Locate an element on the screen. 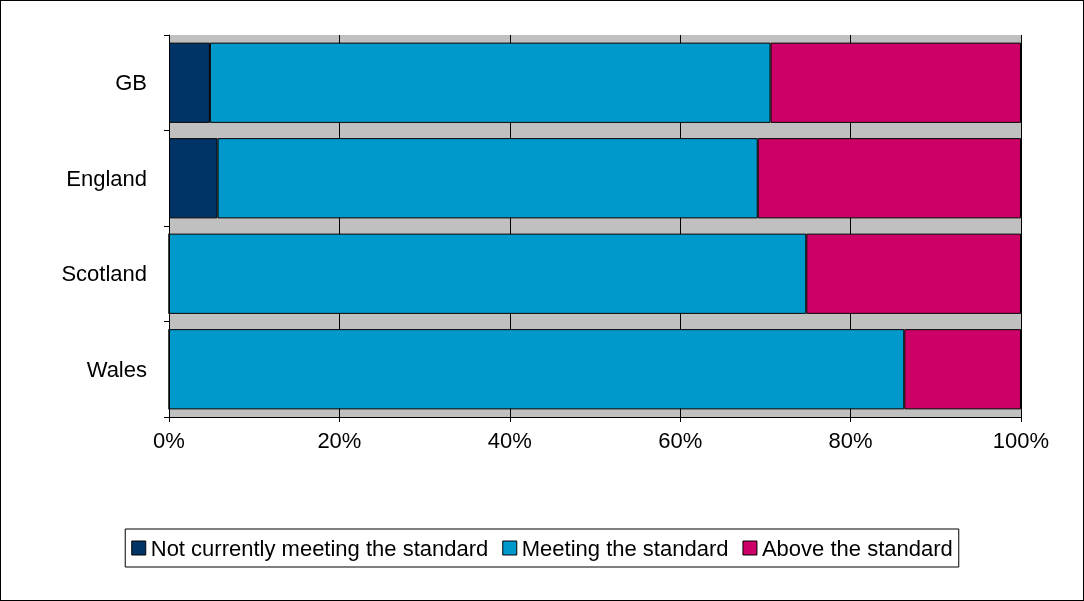  y-tick-label: Scotland is located at coordinates (104, 274).